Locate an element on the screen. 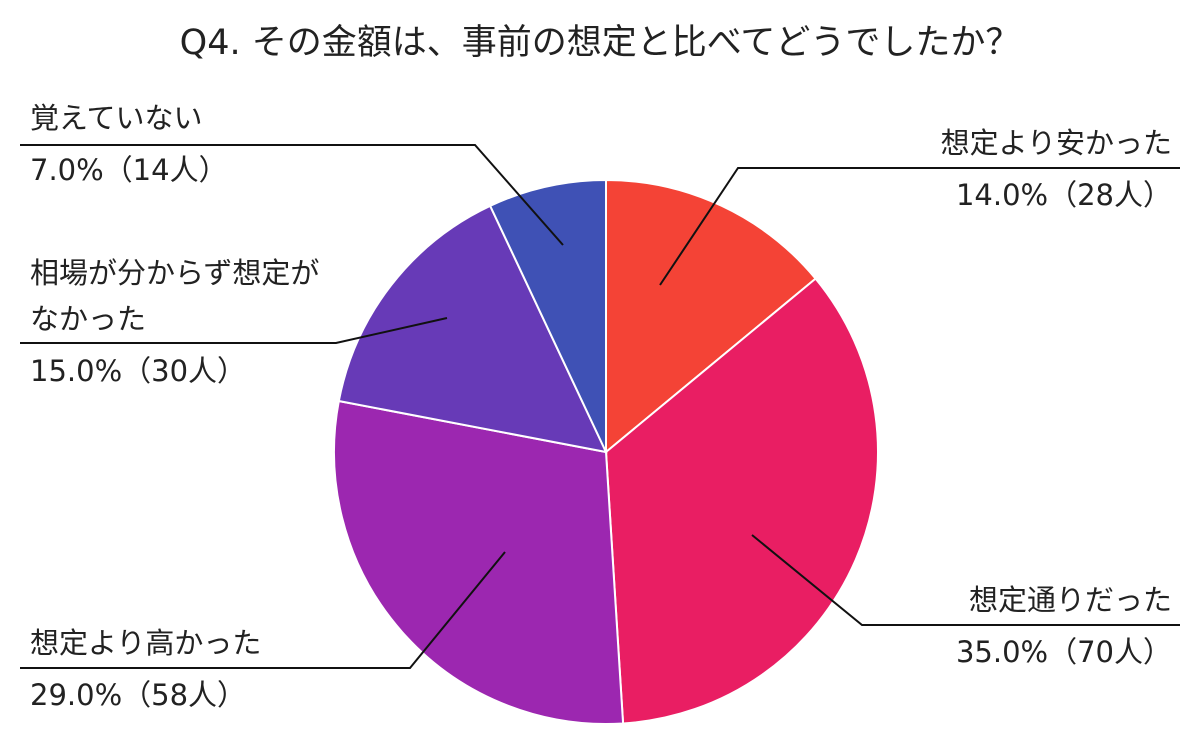  category-label: 相場が分からず想定が なかった is located at coordinates (175, 296).